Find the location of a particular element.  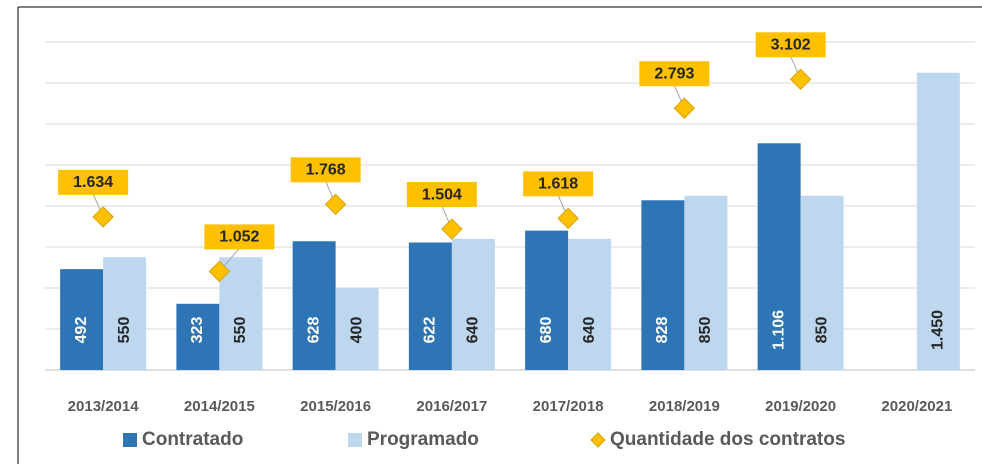

x-tick-label: 2014/2015 is located at coordinates (219, 406).